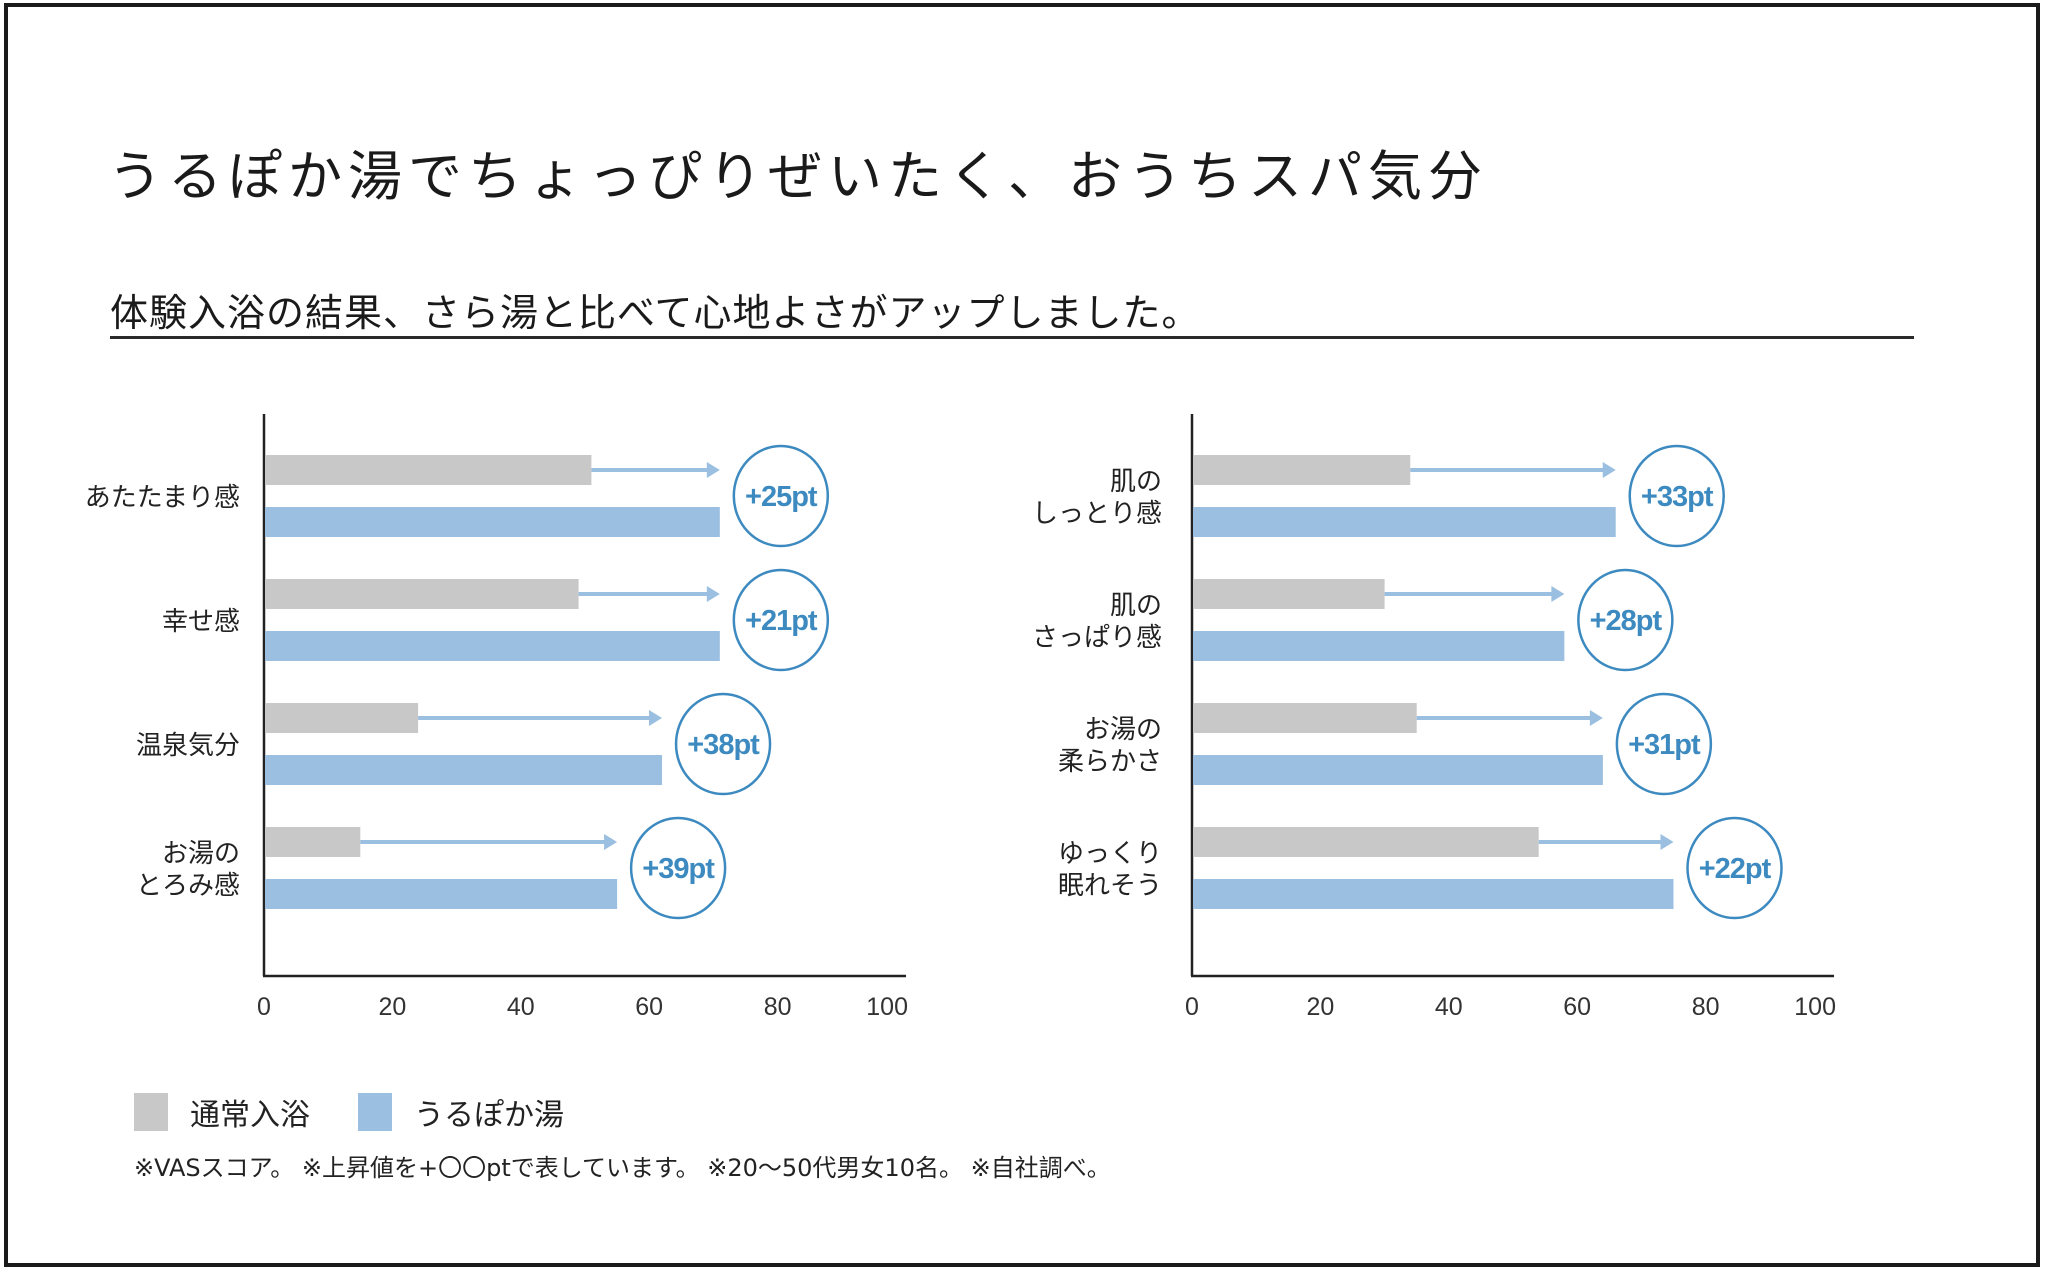 The image size is (2048, 1274). Describe the element at coordinates (250, 1115) in the screenshot. I see `legend-label: 通常入浴` at that location.